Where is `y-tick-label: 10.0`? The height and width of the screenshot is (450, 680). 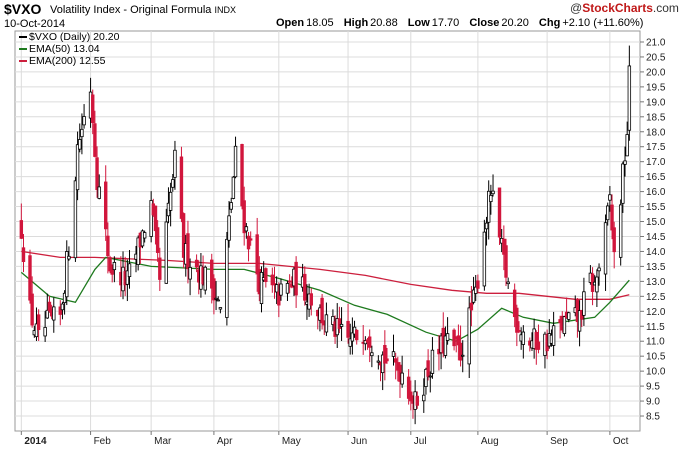 y-tick-label: 10.0 is located at coordinates (656, 372).